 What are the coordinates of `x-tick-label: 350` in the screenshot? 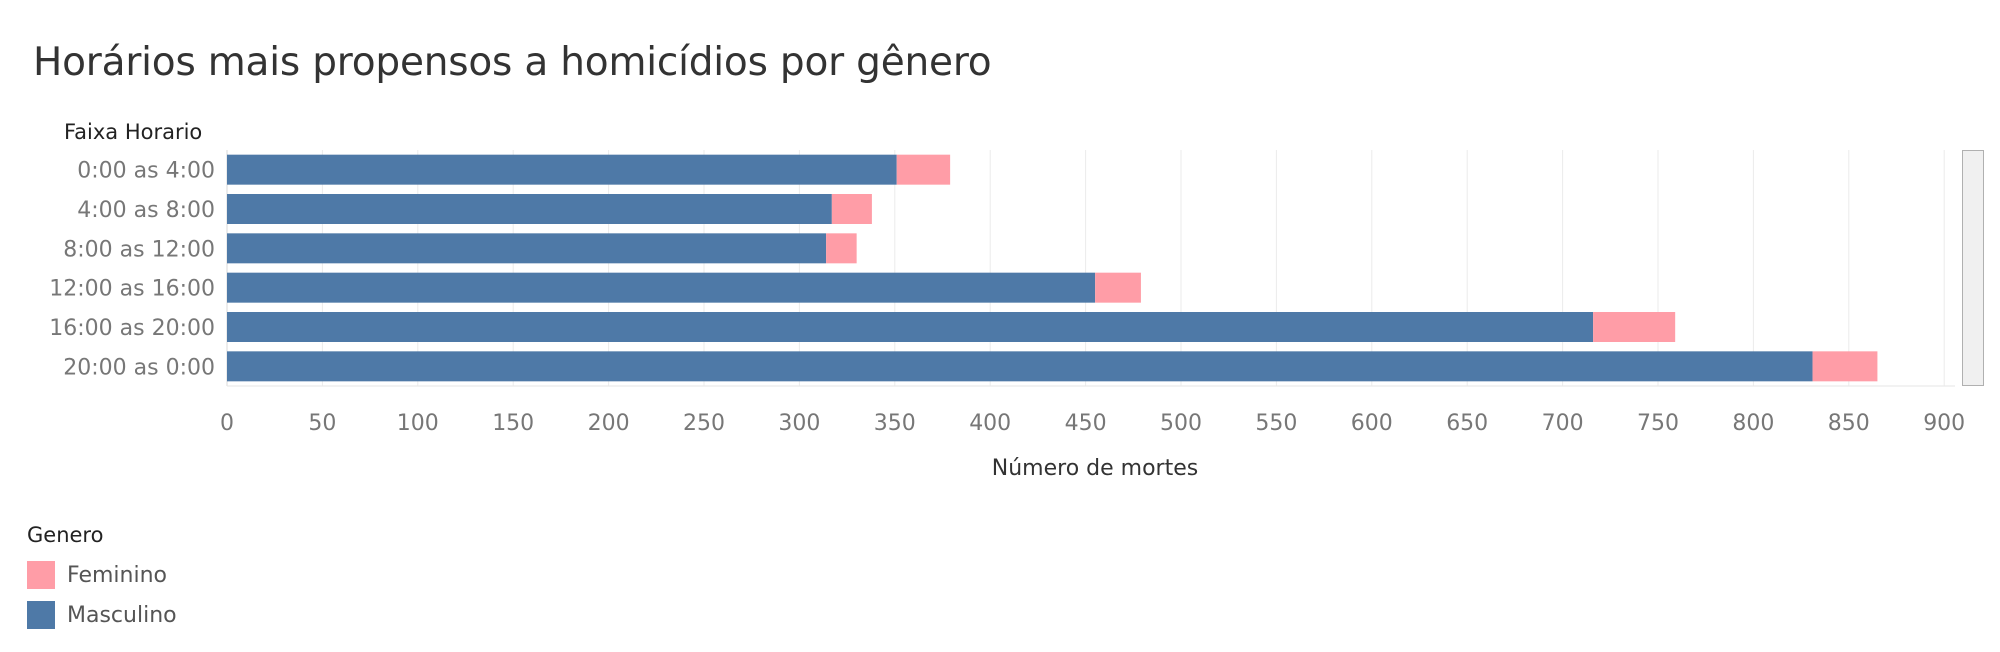 It's located at (895, 423).